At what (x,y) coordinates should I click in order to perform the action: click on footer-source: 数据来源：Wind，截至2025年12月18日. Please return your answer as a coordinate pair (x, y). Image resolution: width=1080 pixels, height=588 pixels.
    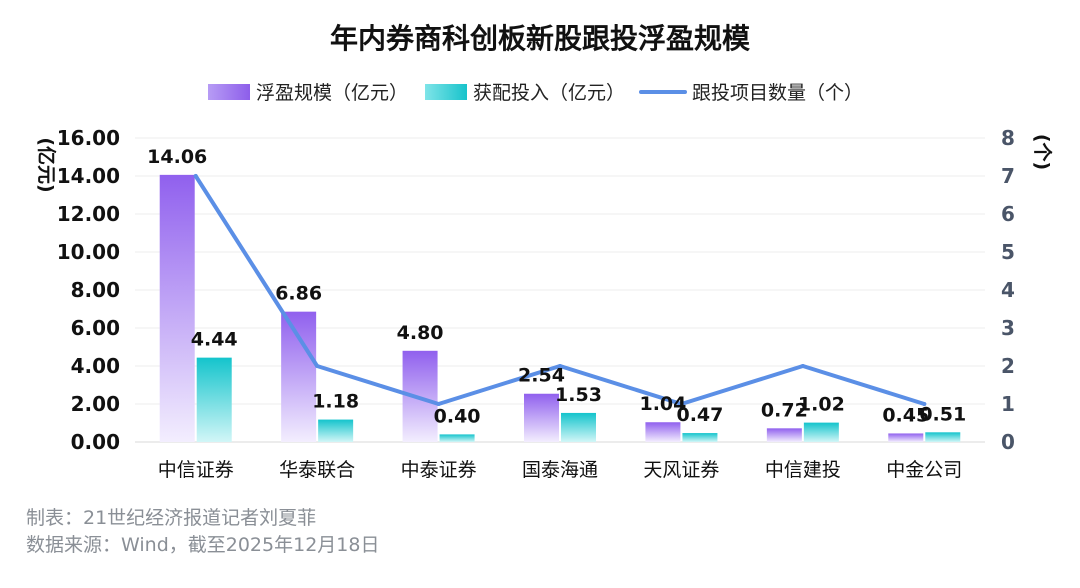
    Looking at the image, I should click on (202, 545).